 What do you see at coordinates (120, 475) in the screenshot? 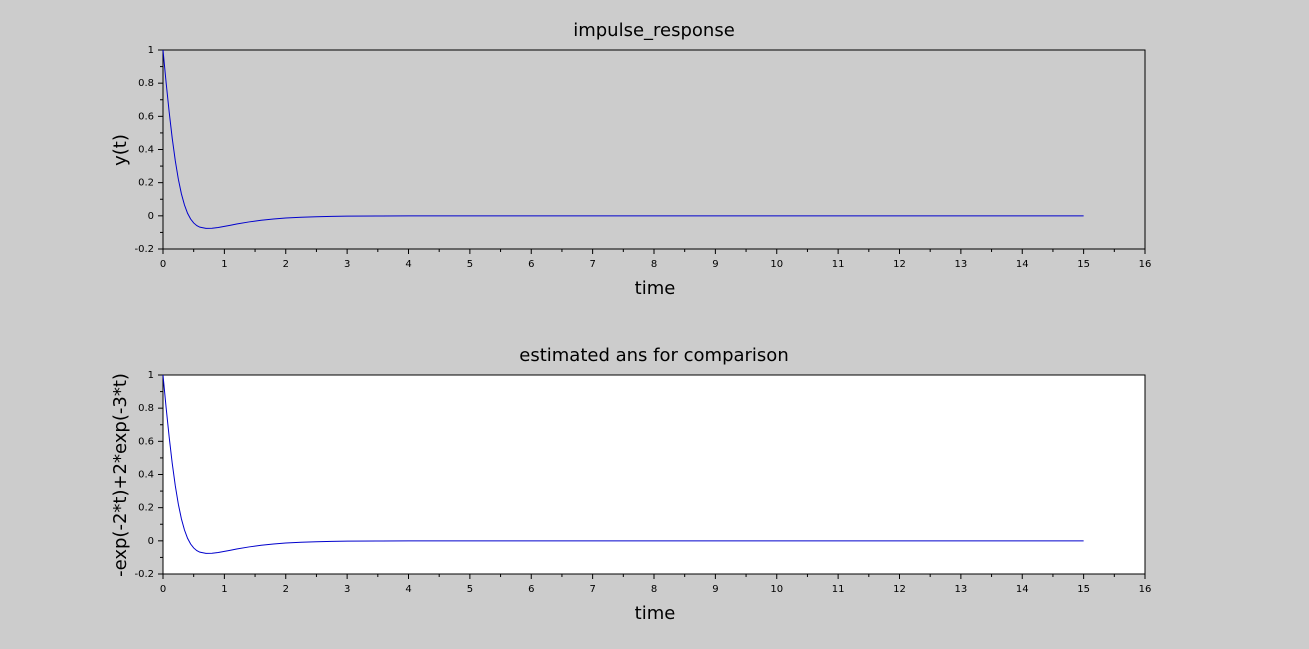
I see `y-axis-label: -exp(-2*t)+2*exp(-3*t)` at bounding box center [120, 475].